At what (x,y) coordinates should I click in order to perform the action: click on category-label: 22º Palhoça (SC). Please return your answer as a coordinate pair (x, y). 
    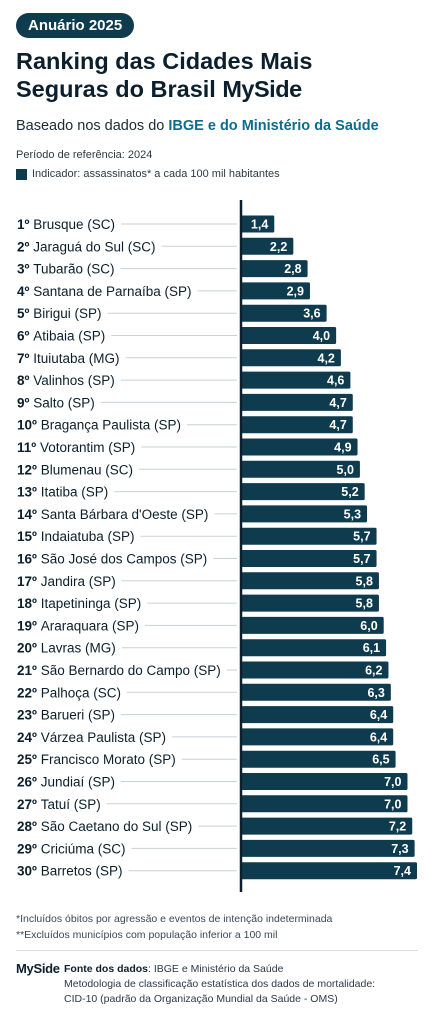
    Looking at the image, I should click on (69, 692).